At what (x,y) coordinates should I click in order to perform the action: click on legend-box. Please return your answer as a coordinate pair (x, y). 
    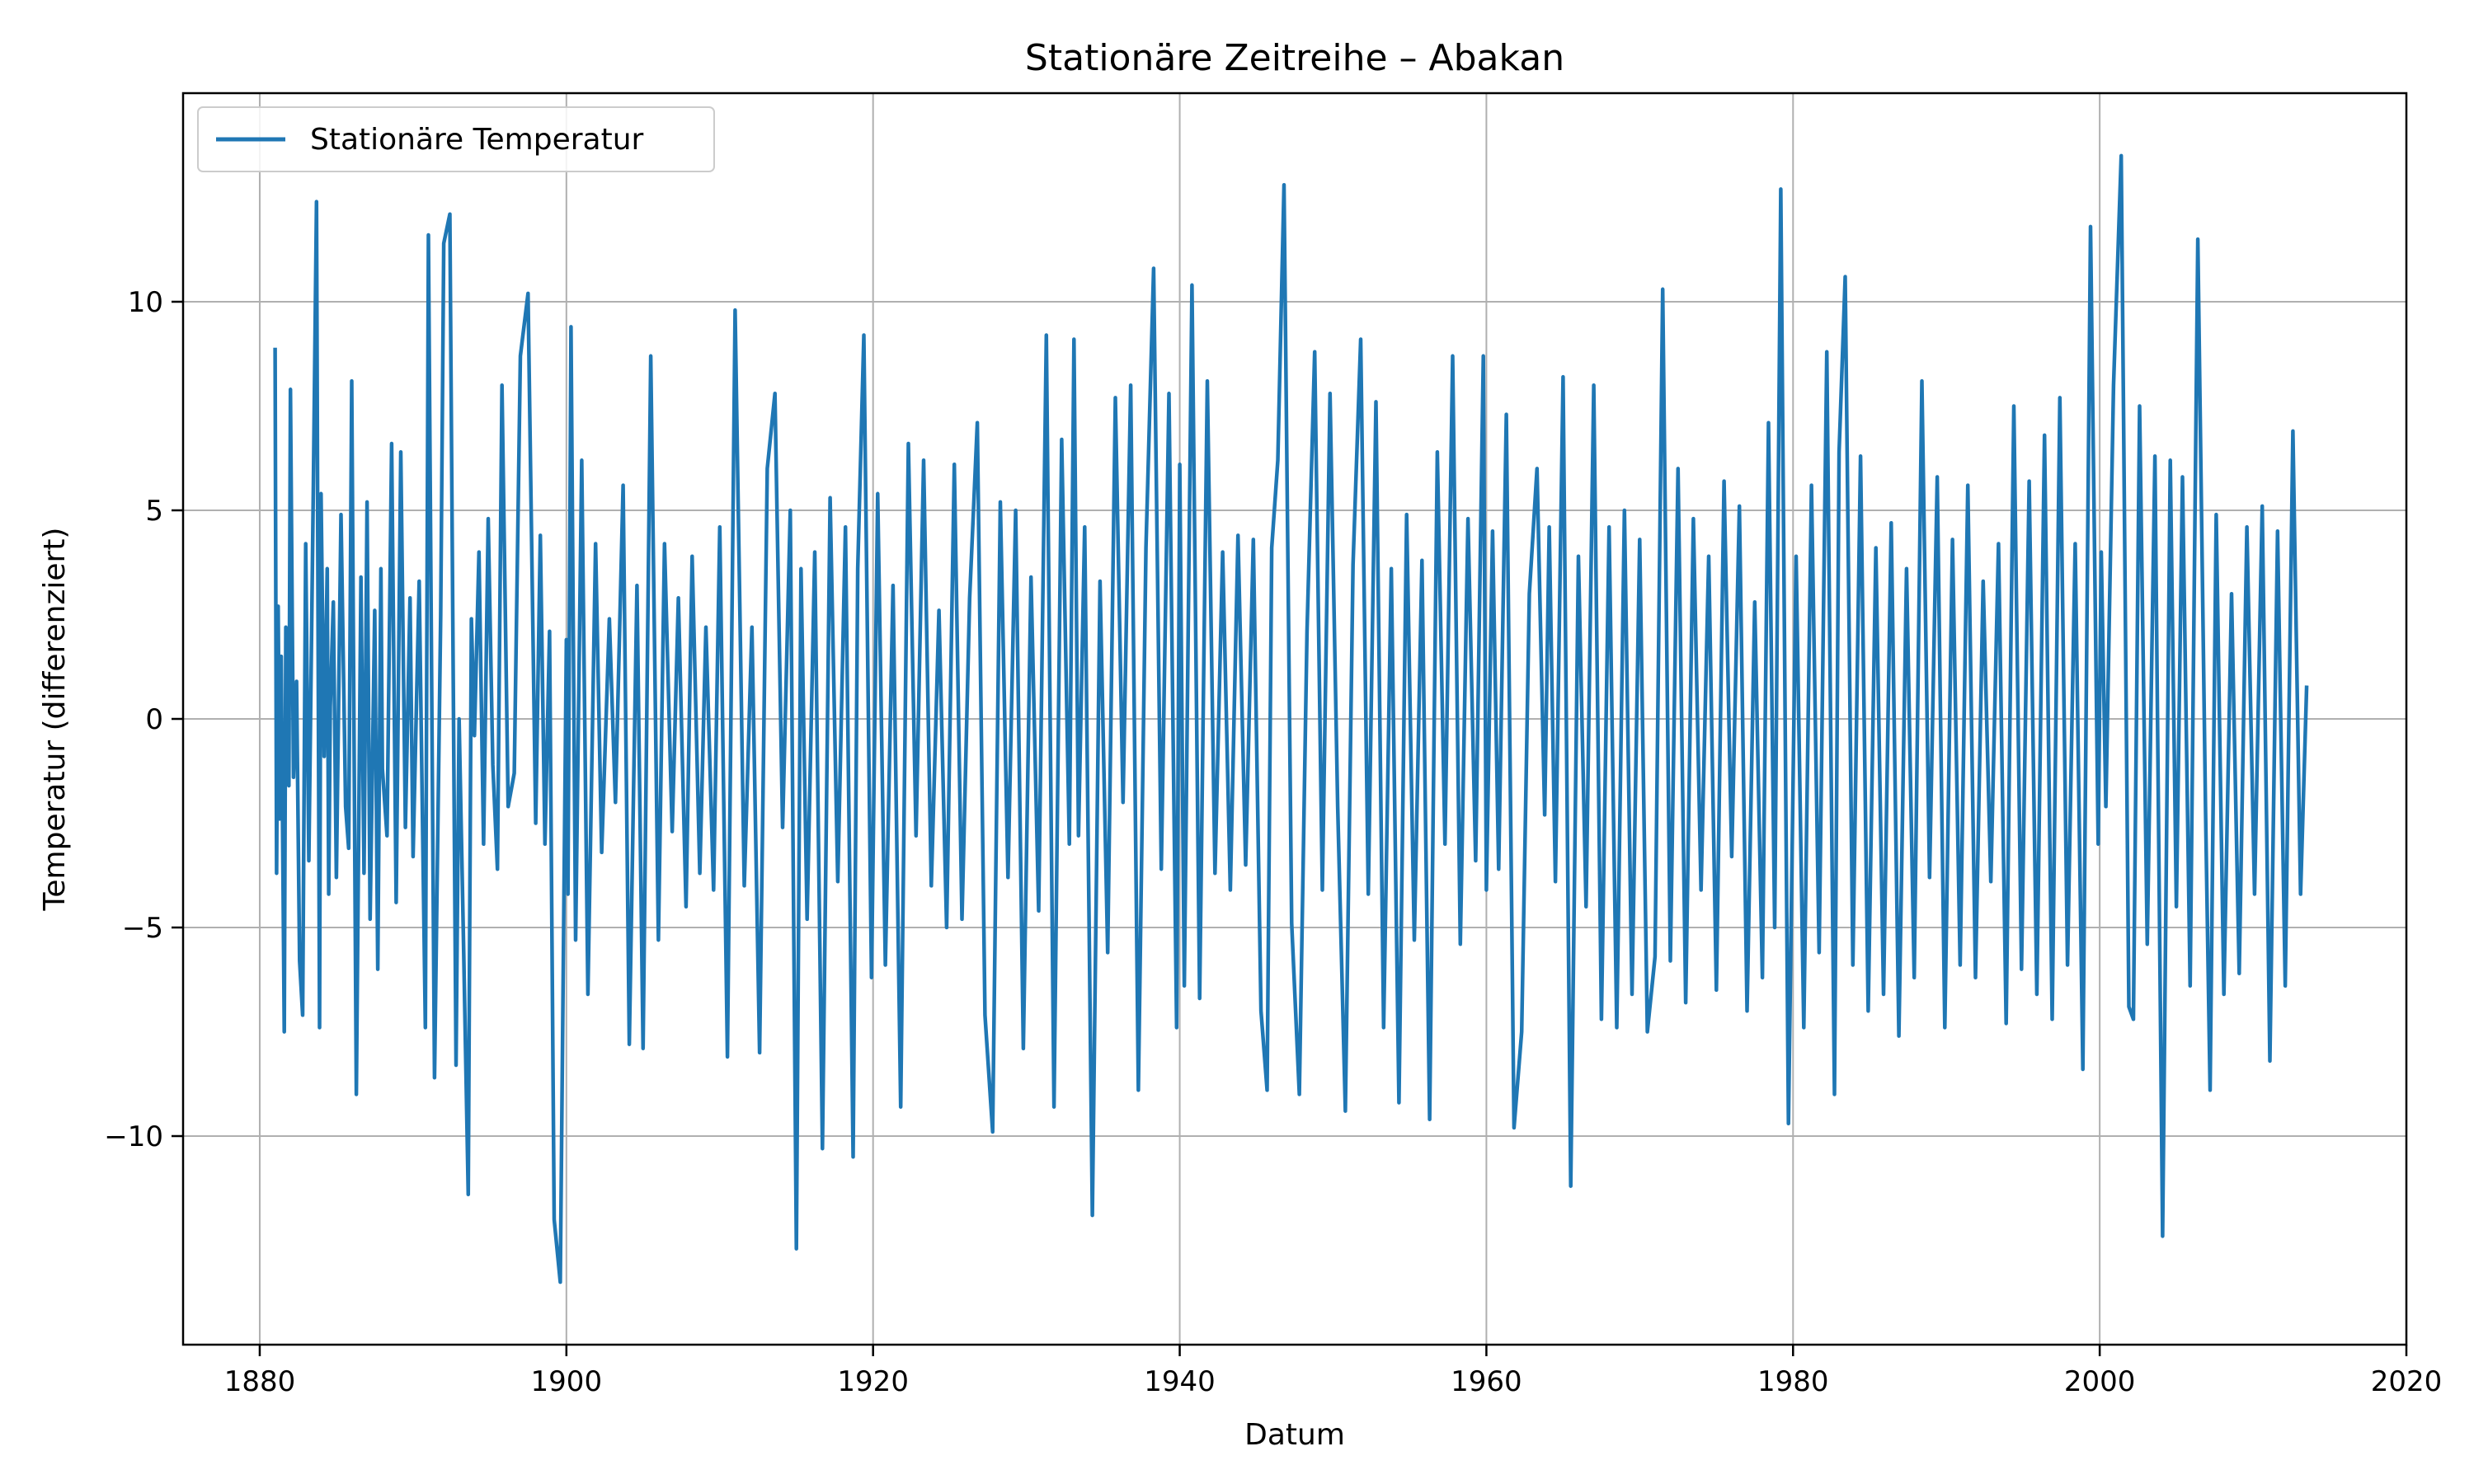
    Looking at the image, I should click on (456, 139).